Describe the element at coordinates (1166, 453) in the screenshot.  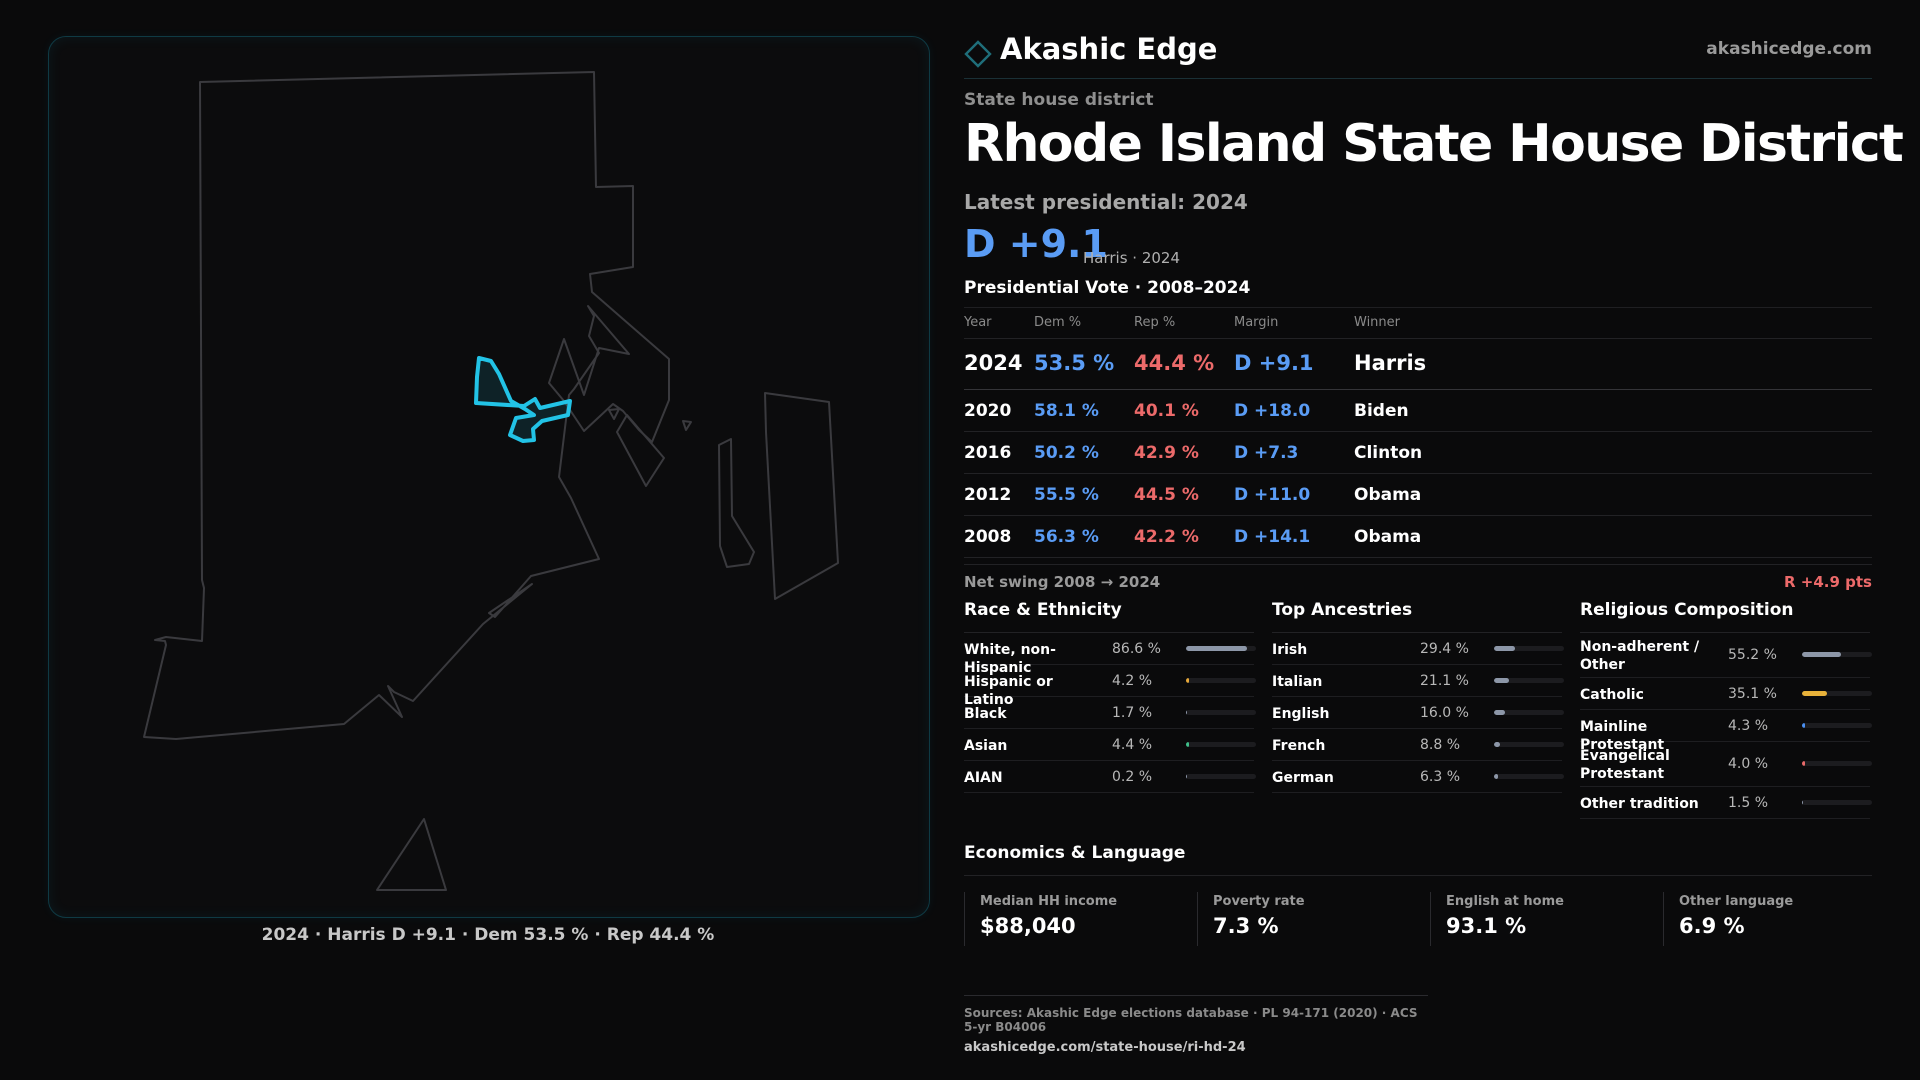
I see `cell-rep: 42.9 %` at that location.